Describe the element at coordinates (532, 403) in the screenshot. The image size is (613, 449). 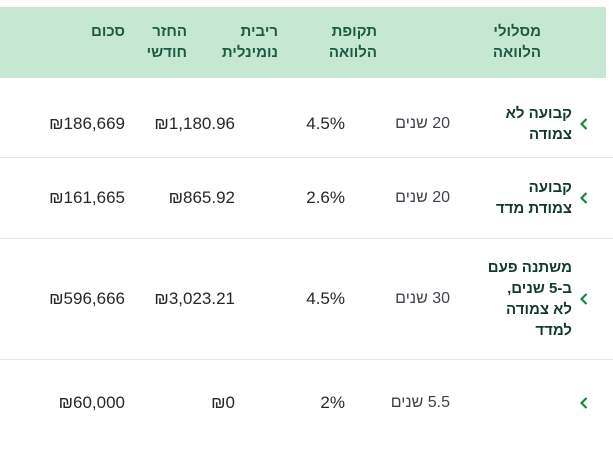
I see `track-name-cell` at that location.